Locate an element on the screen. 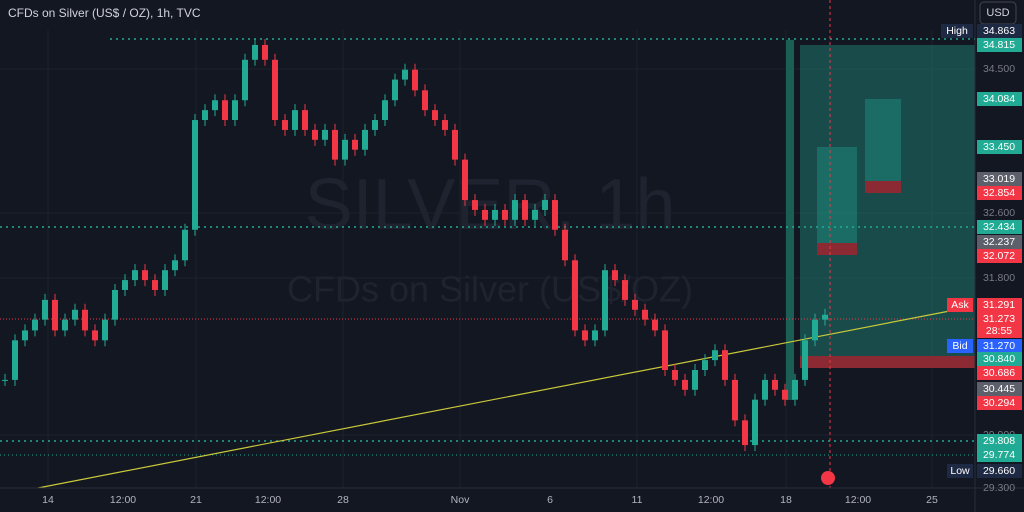  price-tag-value: 31.270 is located at coordinates (999, 346).